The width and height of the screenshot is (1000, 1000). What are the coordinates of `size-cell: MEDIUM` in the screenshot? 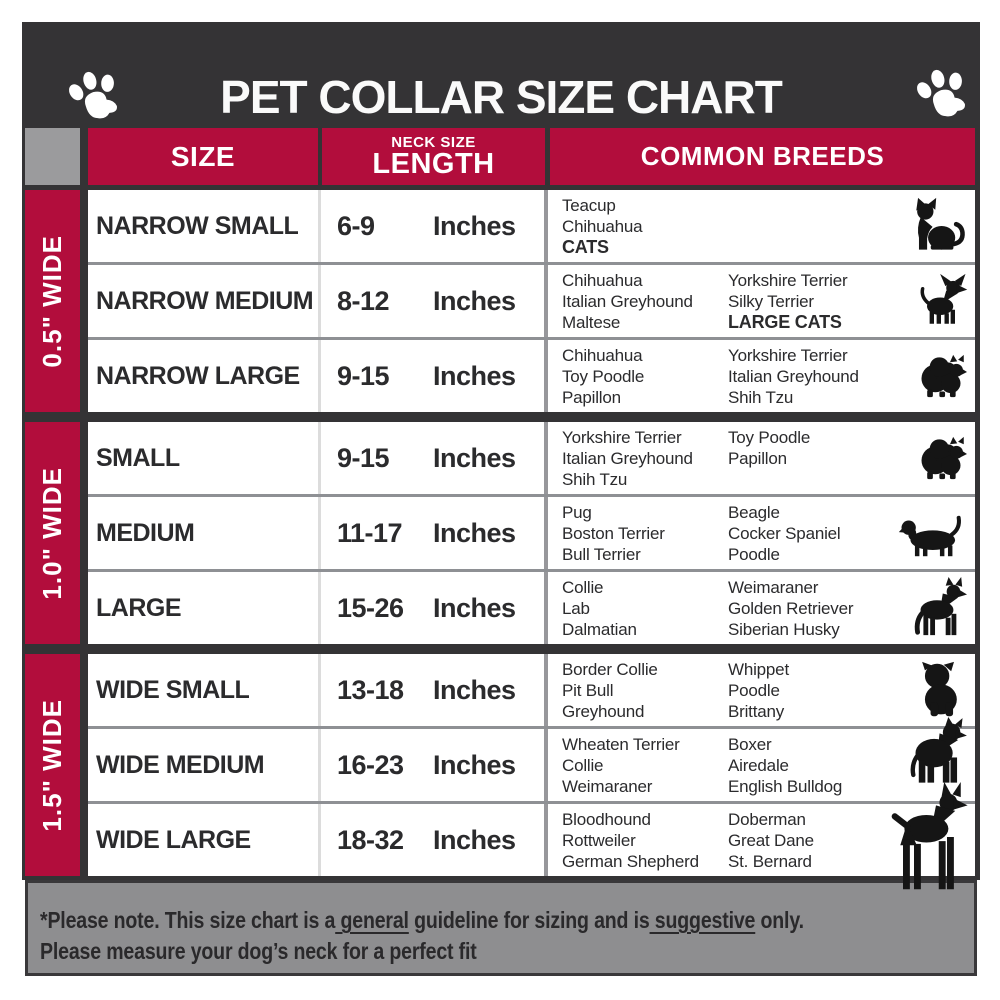 It's located at (204, 533).